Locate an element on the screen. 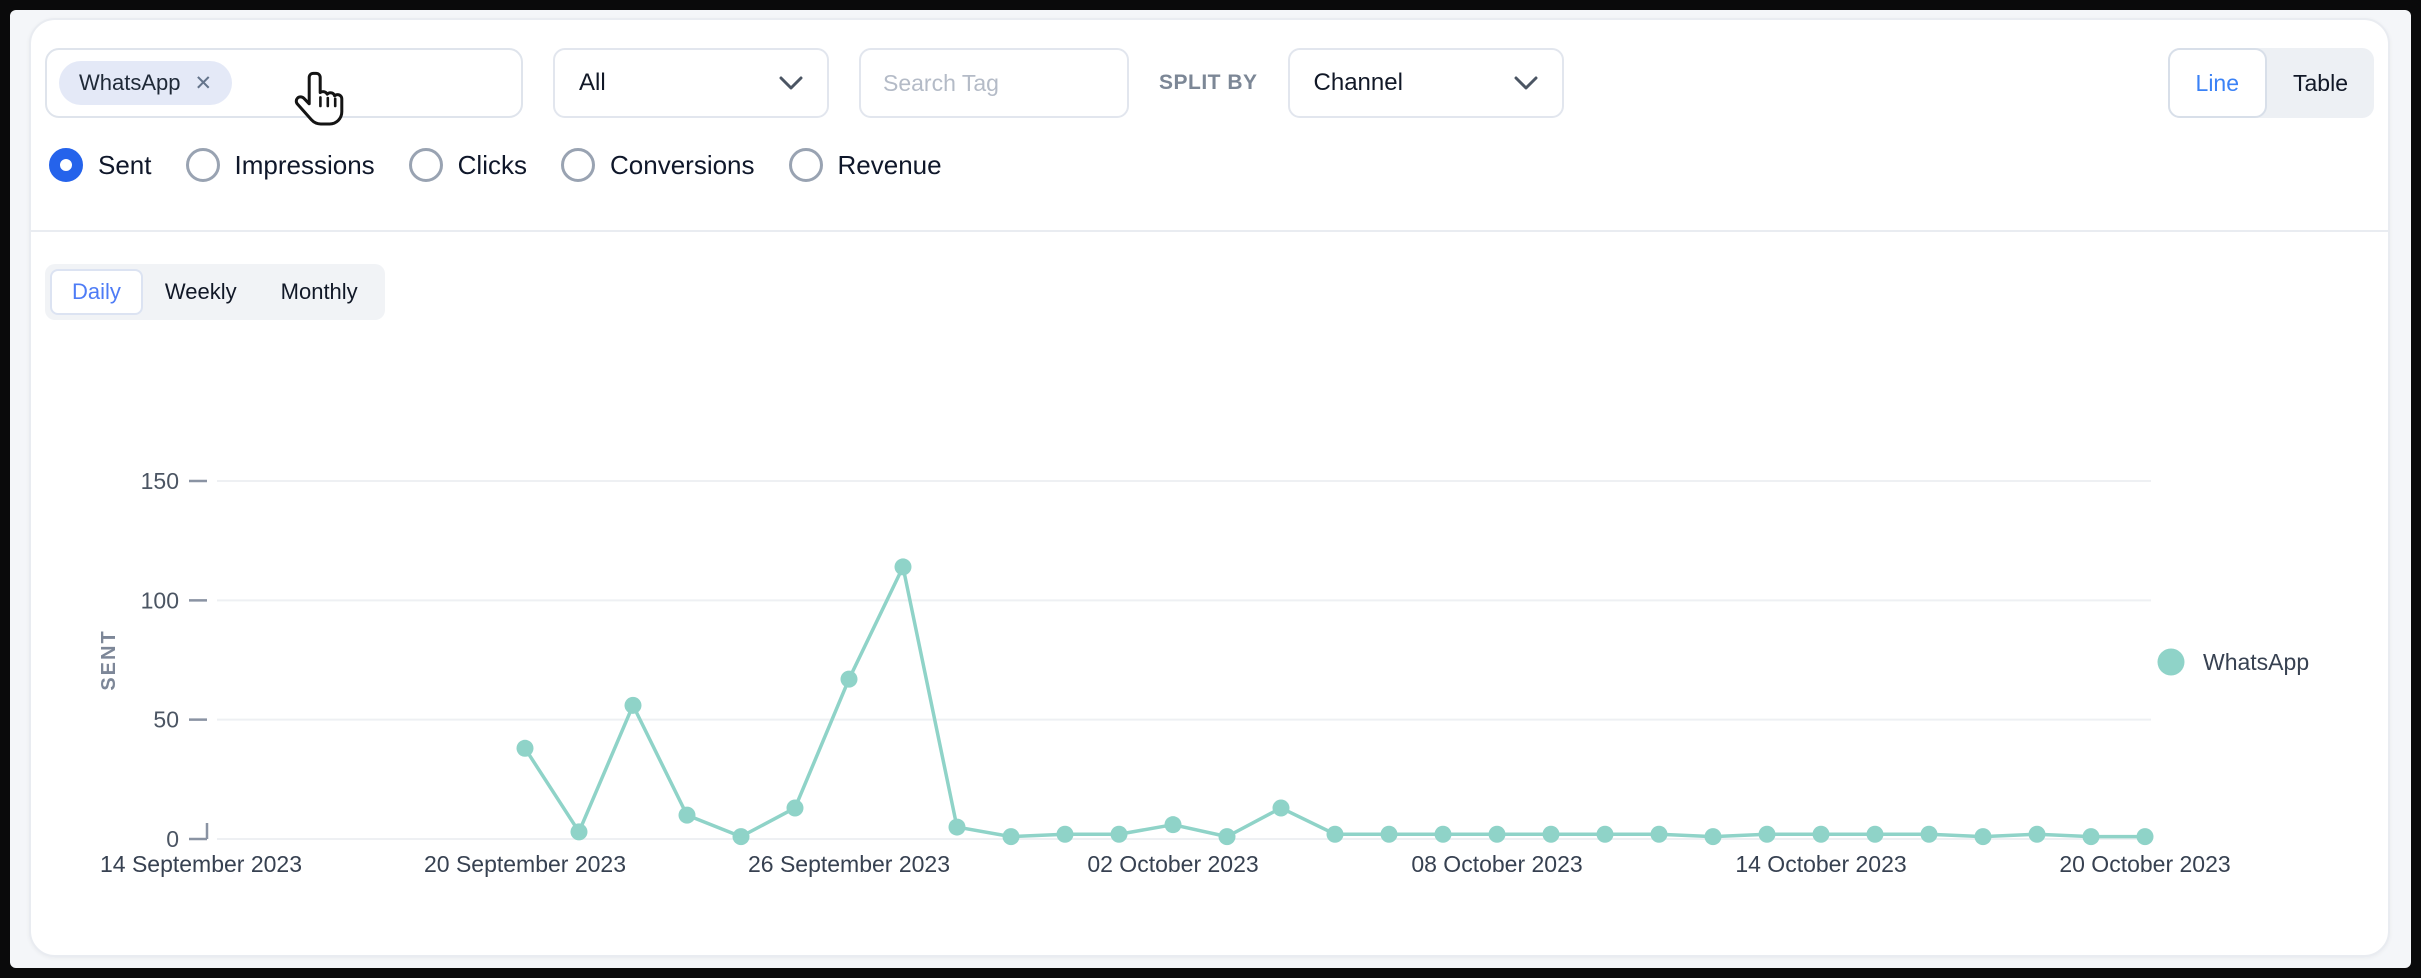 The height and width of the screenshot is (978, 2421). metric-radio-impressions: Impressions is located at coordinates (280, 165).